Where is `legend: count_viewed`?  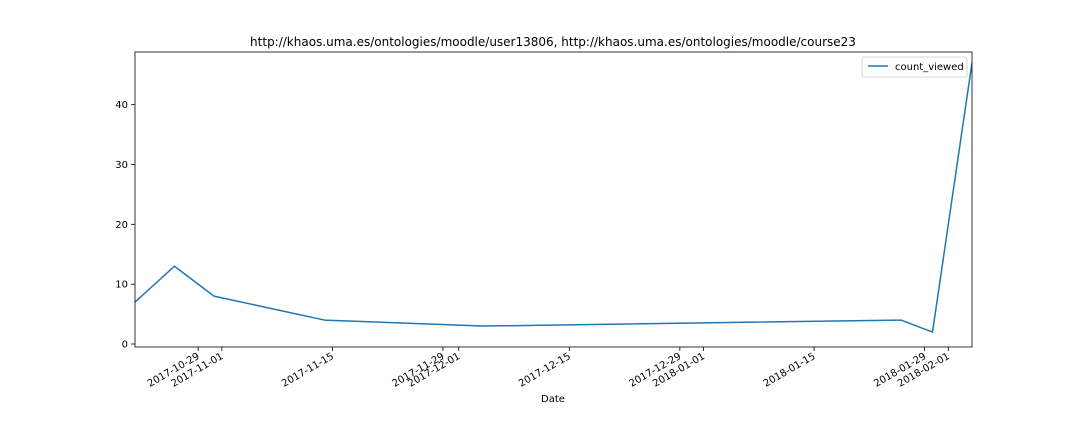
legend: count_viewed is located at coordinates (914, 67).